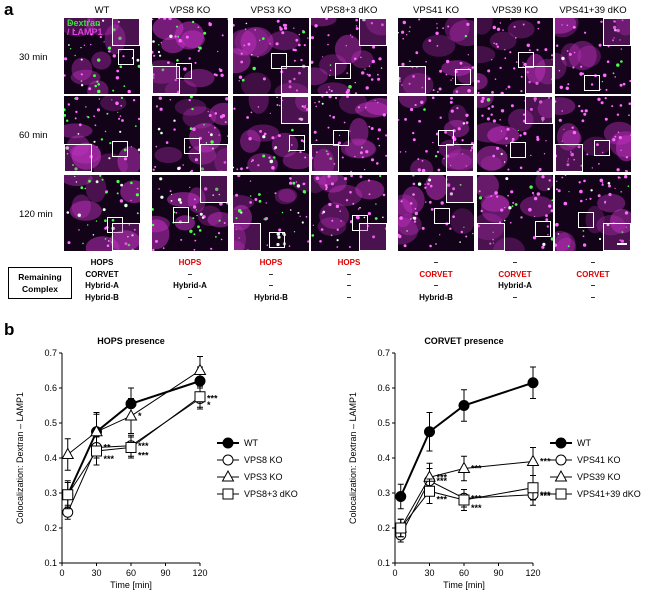  What do you see at coordinates (271, 262) in the screenshot?
I see `table-cell: HOPS` at bounding box center [271, 262].